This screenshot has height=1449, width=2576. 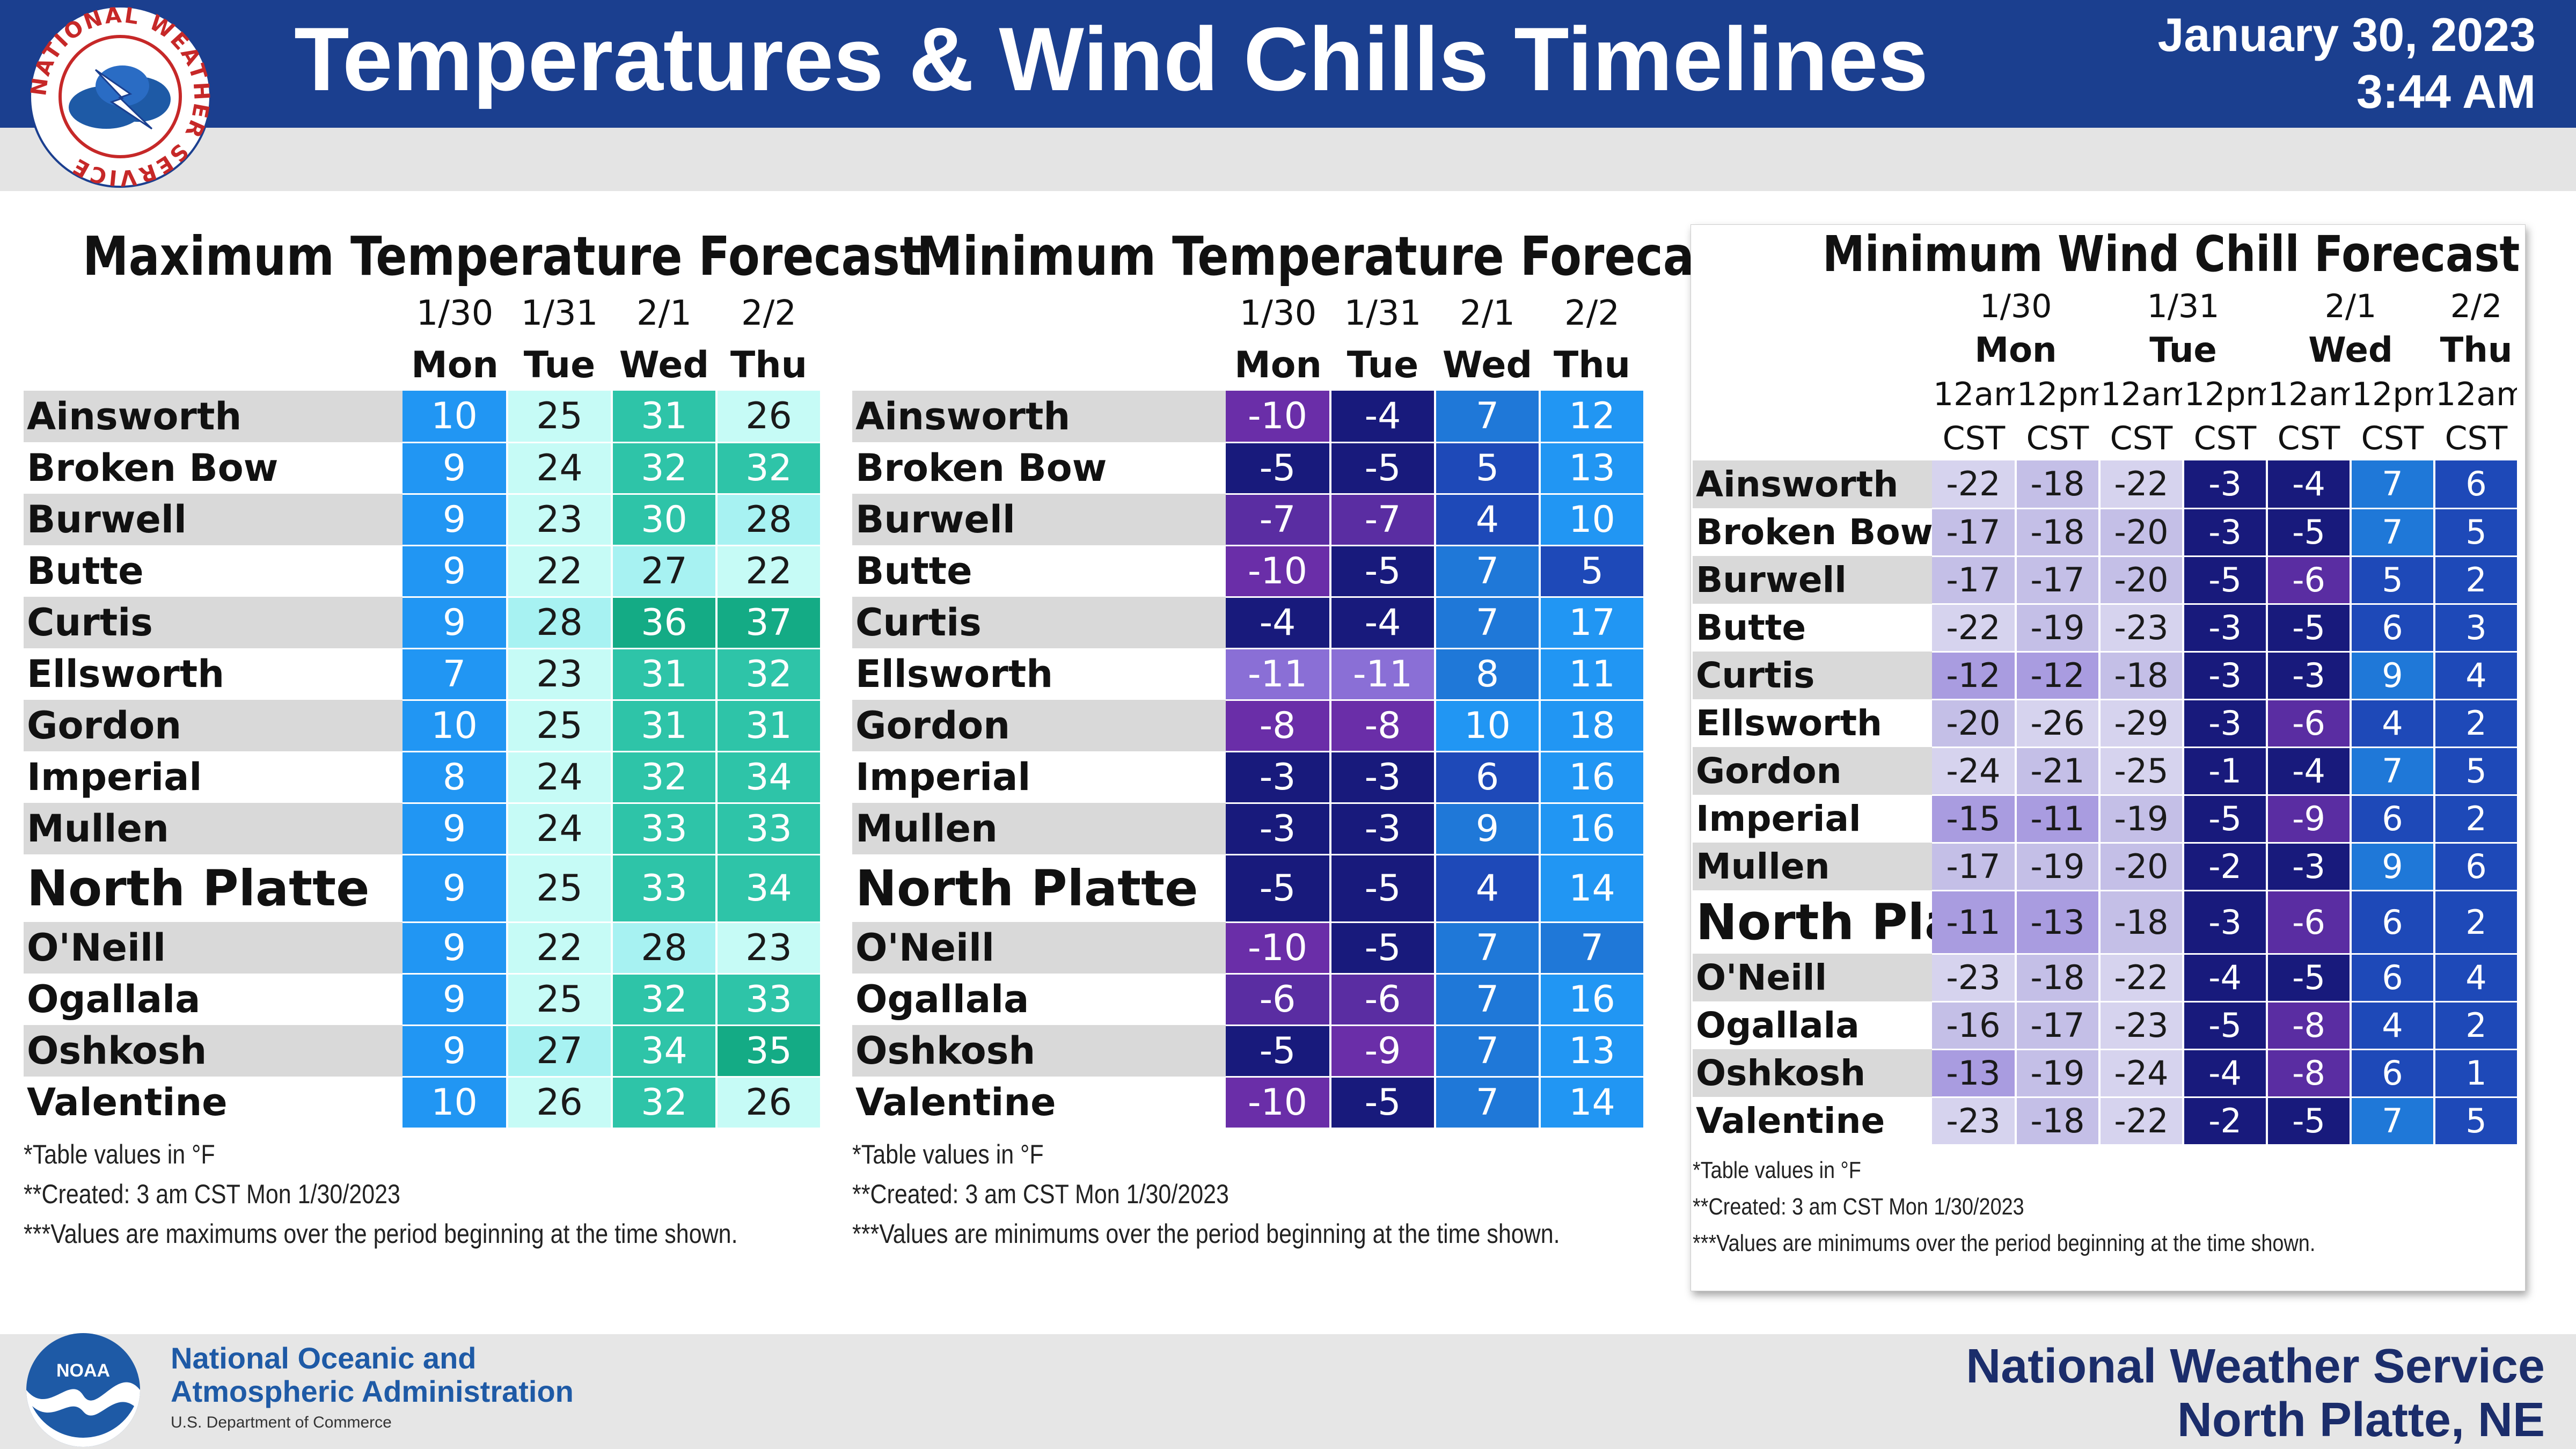 I want to click on value-cell: -19, so click(x=2058, y=1073).